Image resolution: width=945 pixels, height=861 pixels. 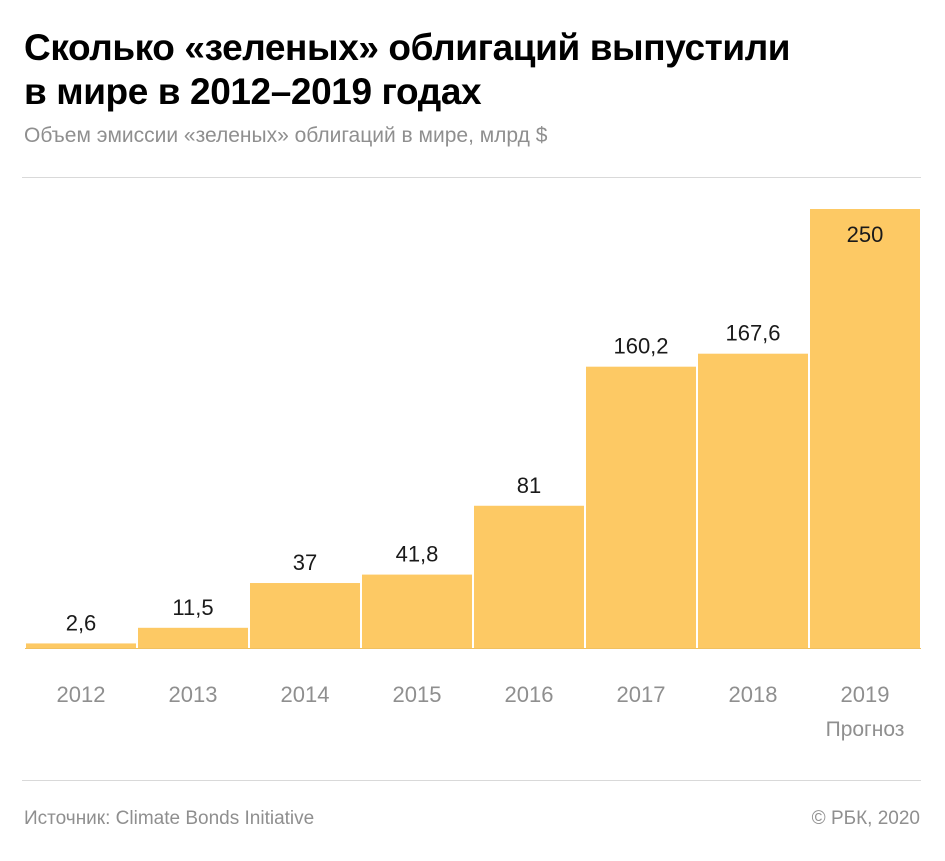 I want to click on x-tick-label-2015: 2015, so click(x=417, y=694).